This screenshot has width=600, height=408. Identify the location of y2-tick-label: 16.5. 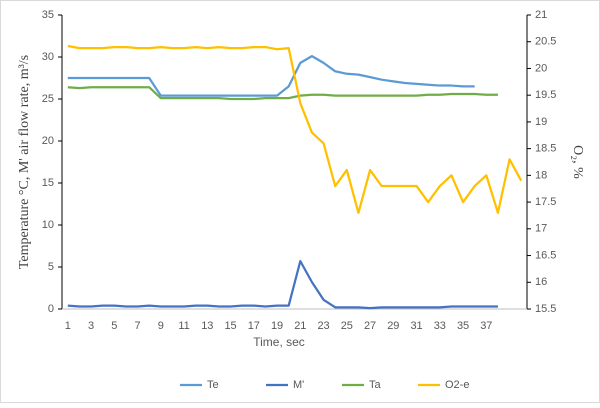
(545, 255).